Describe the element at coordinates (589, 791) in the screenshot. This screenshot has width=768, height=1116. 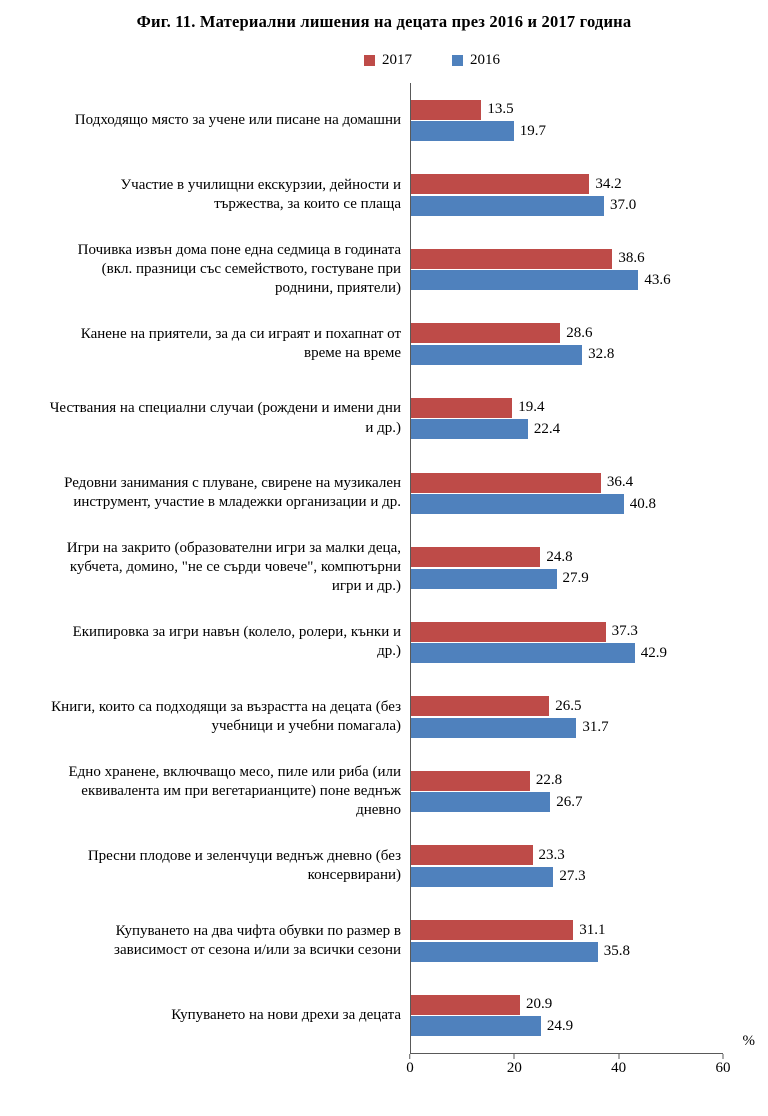
I see `bar-group: 22.8 26.7` at that location.